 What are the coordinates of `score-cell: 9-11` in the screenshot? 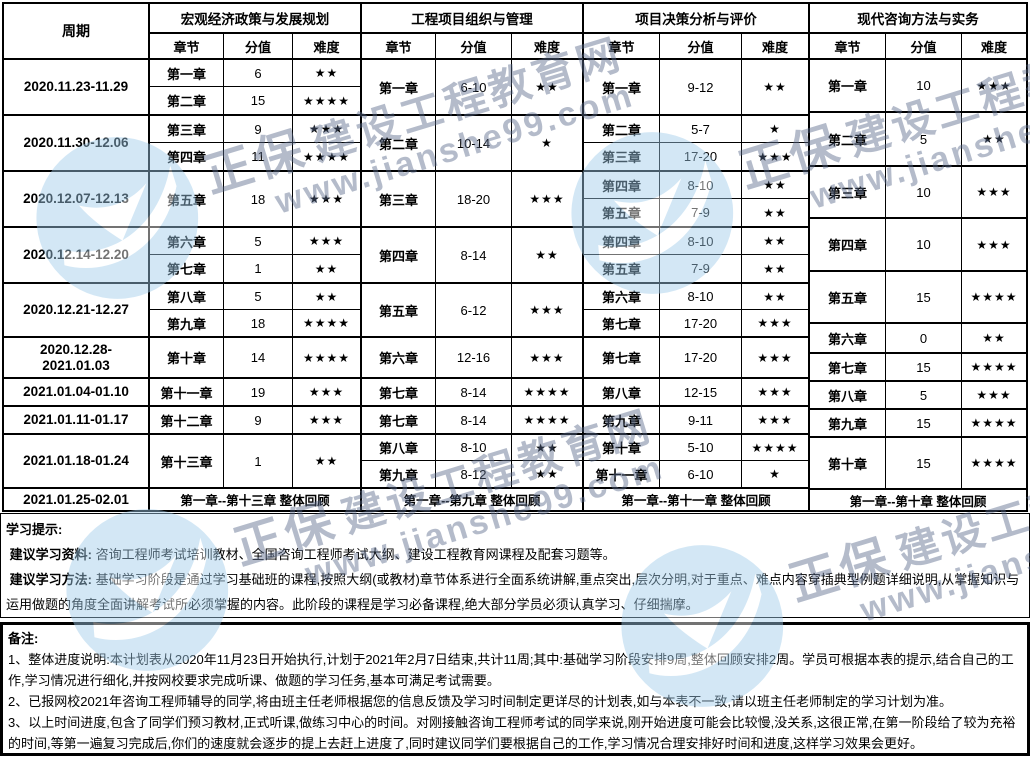 It's located at (700, 420).